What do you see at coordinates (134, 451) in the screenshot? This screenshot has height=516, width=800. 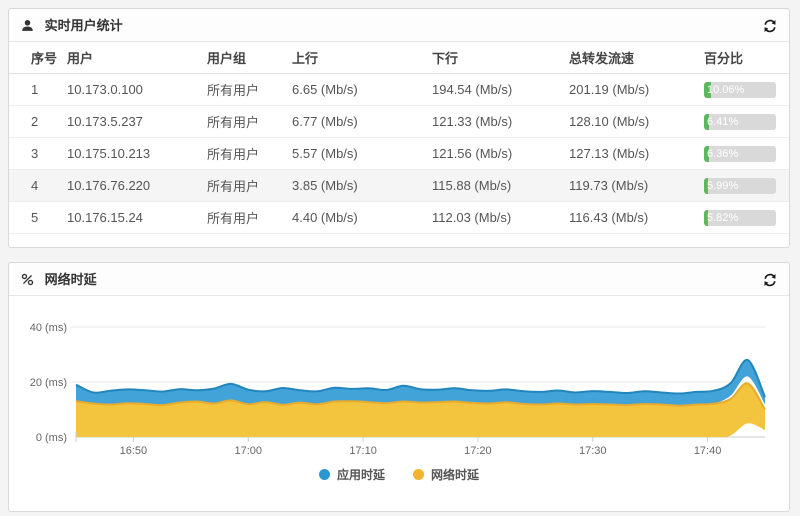 I see `x-tick-label: 16:50` at bounding box center [134, 451].